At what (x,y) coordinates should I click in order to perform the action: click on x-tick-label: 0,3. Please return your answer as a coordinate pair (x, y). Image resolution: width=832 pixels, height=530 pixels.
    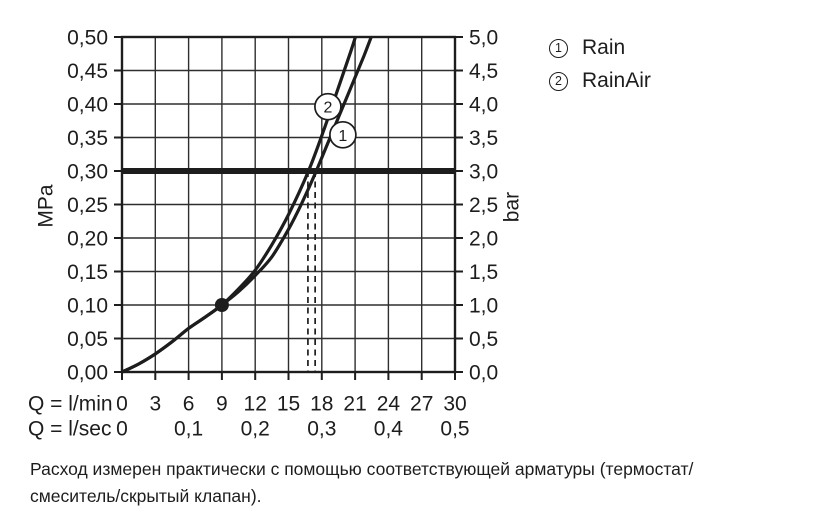
    Looking at the image, I should click on (321, 429).